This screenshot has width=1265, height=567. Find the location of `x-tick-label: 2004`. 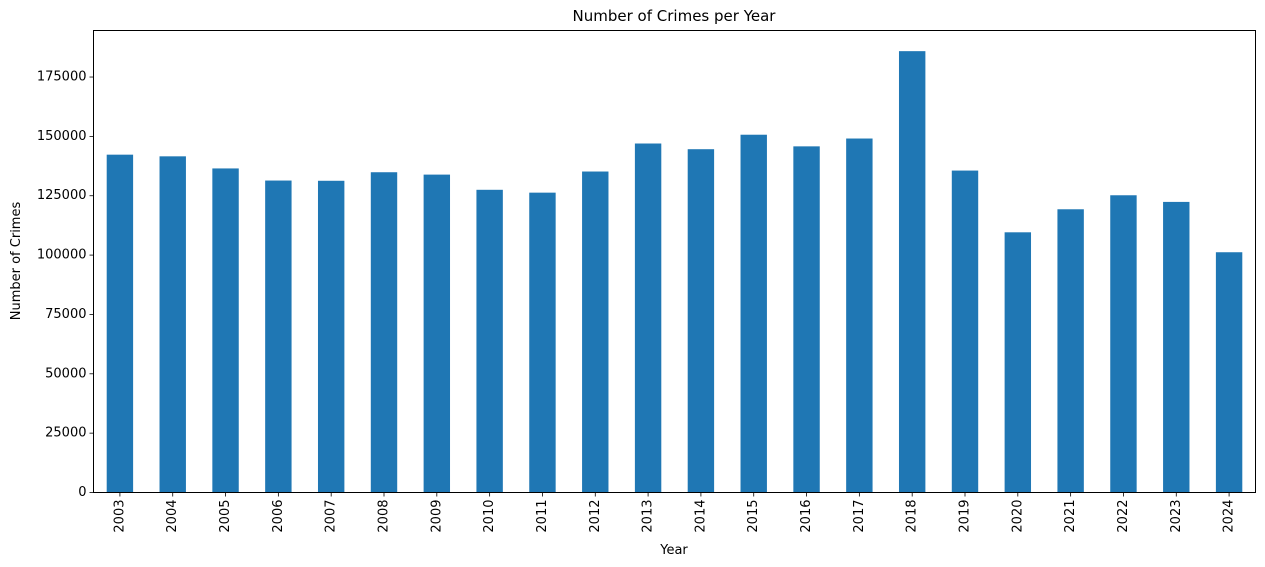

x-tick-label: 2004 is located at coordinates (172, 516).